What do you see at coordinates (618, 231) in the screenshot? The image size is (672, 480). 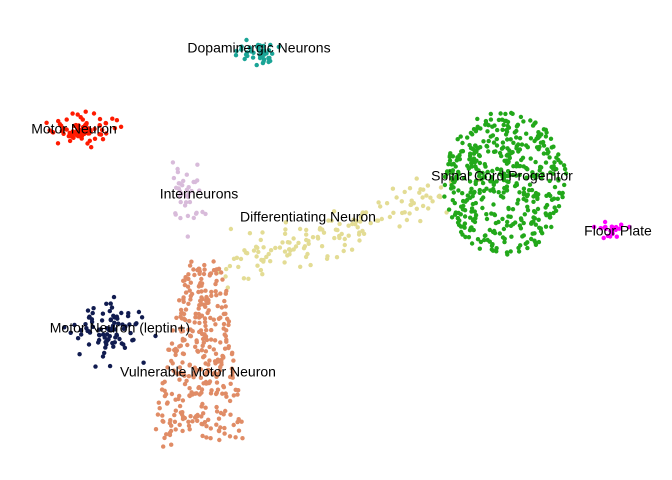 I see `cluster-label-floor-plate: Floor Plate` at bounding box center [618, 231].